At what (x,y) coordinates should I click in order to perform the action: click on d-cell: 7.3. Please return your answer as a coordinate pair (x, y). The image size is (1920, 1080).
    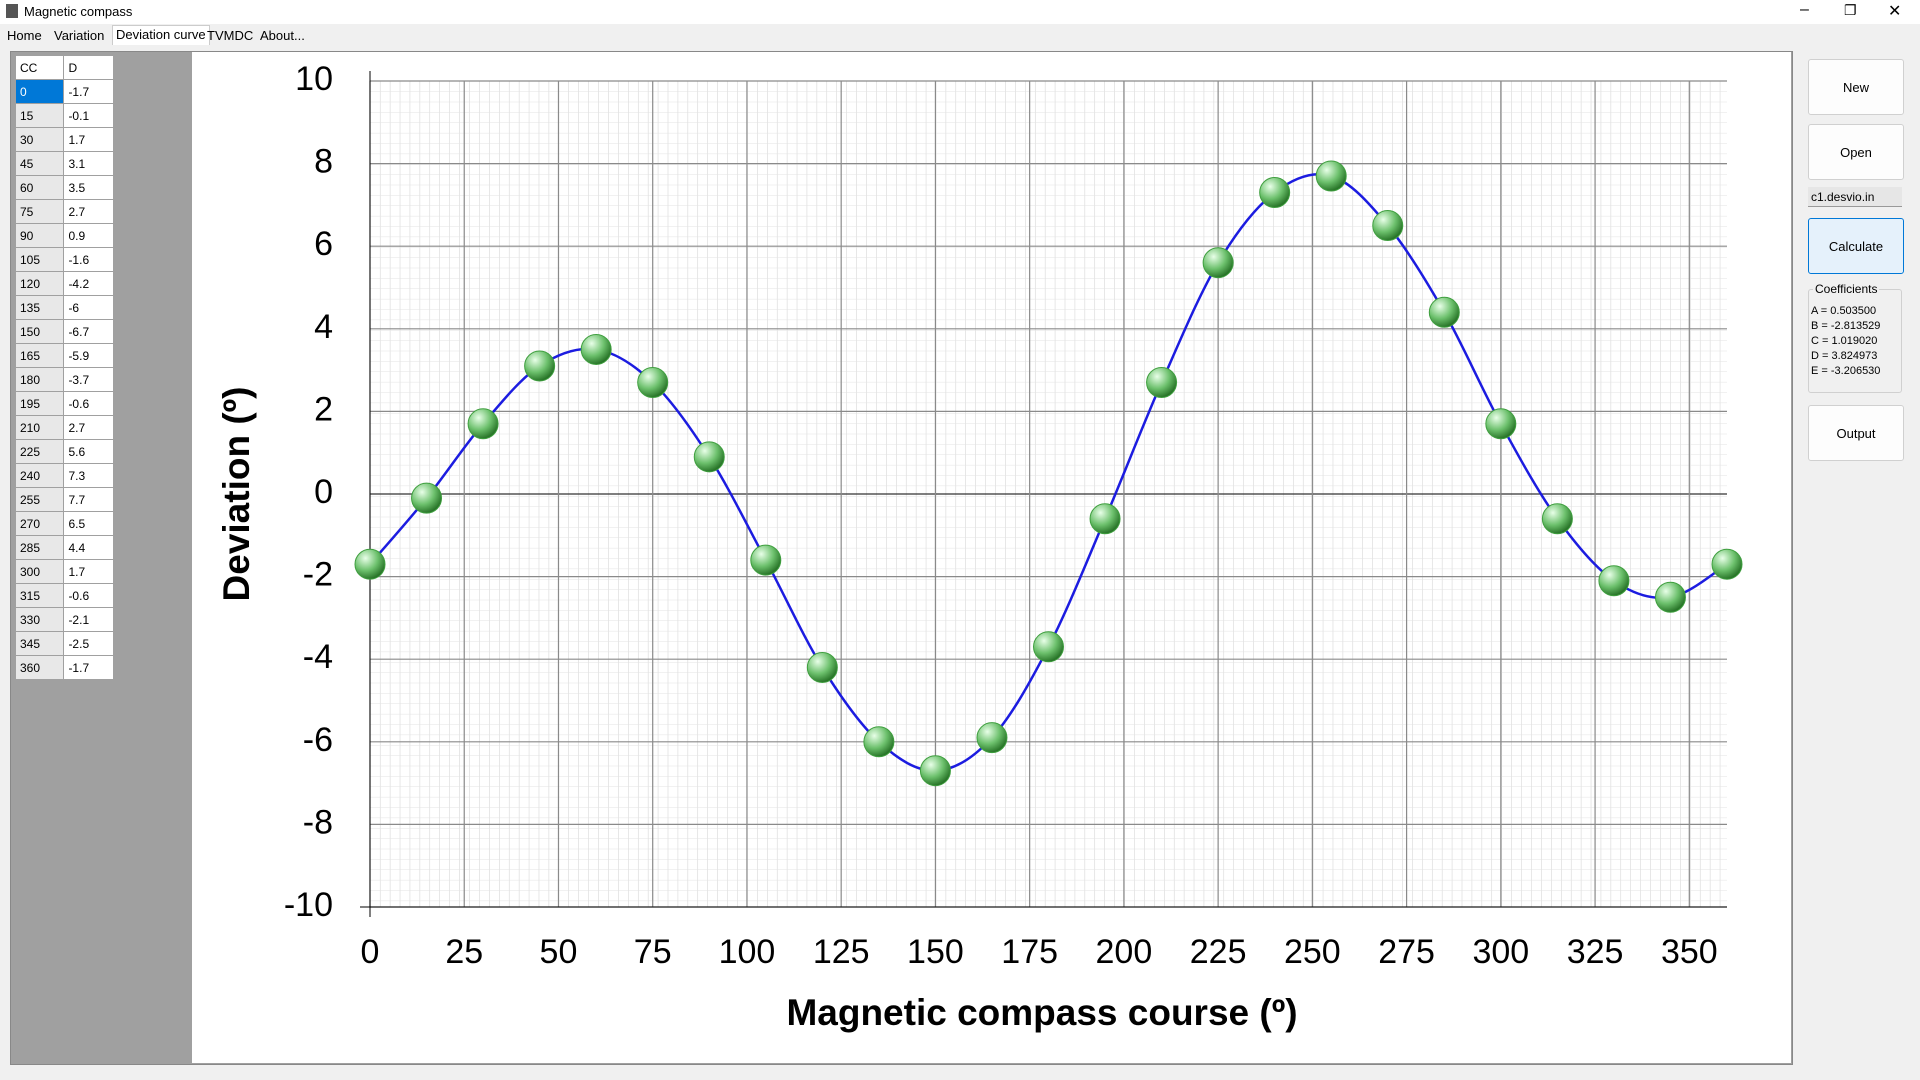
    Looking at the image, I should click on (88, 475).